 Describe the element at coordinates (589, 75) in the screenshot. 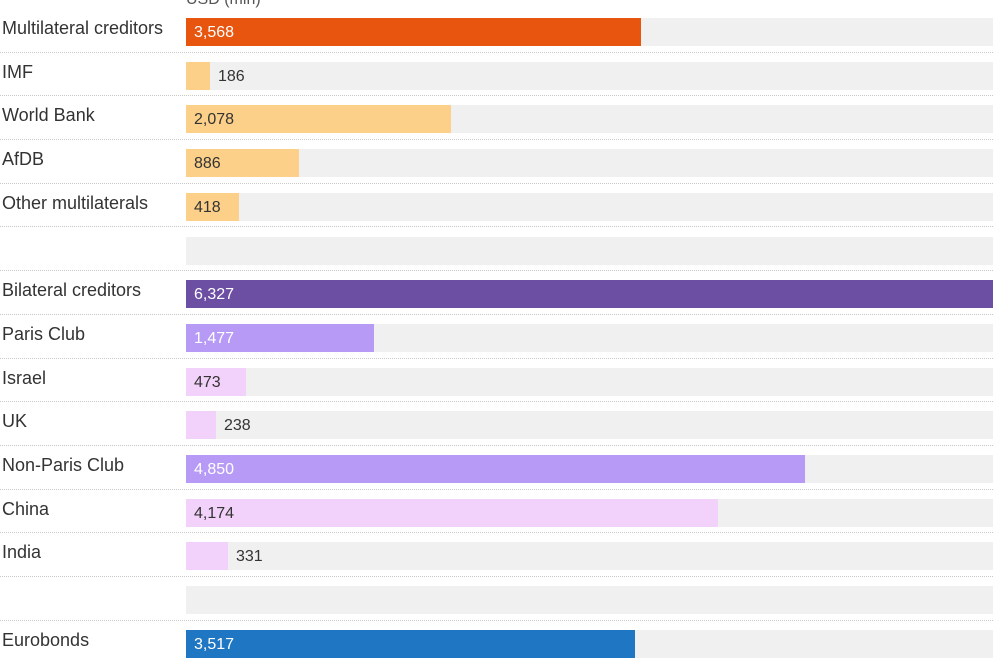

I see `bar-track: 186` at that location.